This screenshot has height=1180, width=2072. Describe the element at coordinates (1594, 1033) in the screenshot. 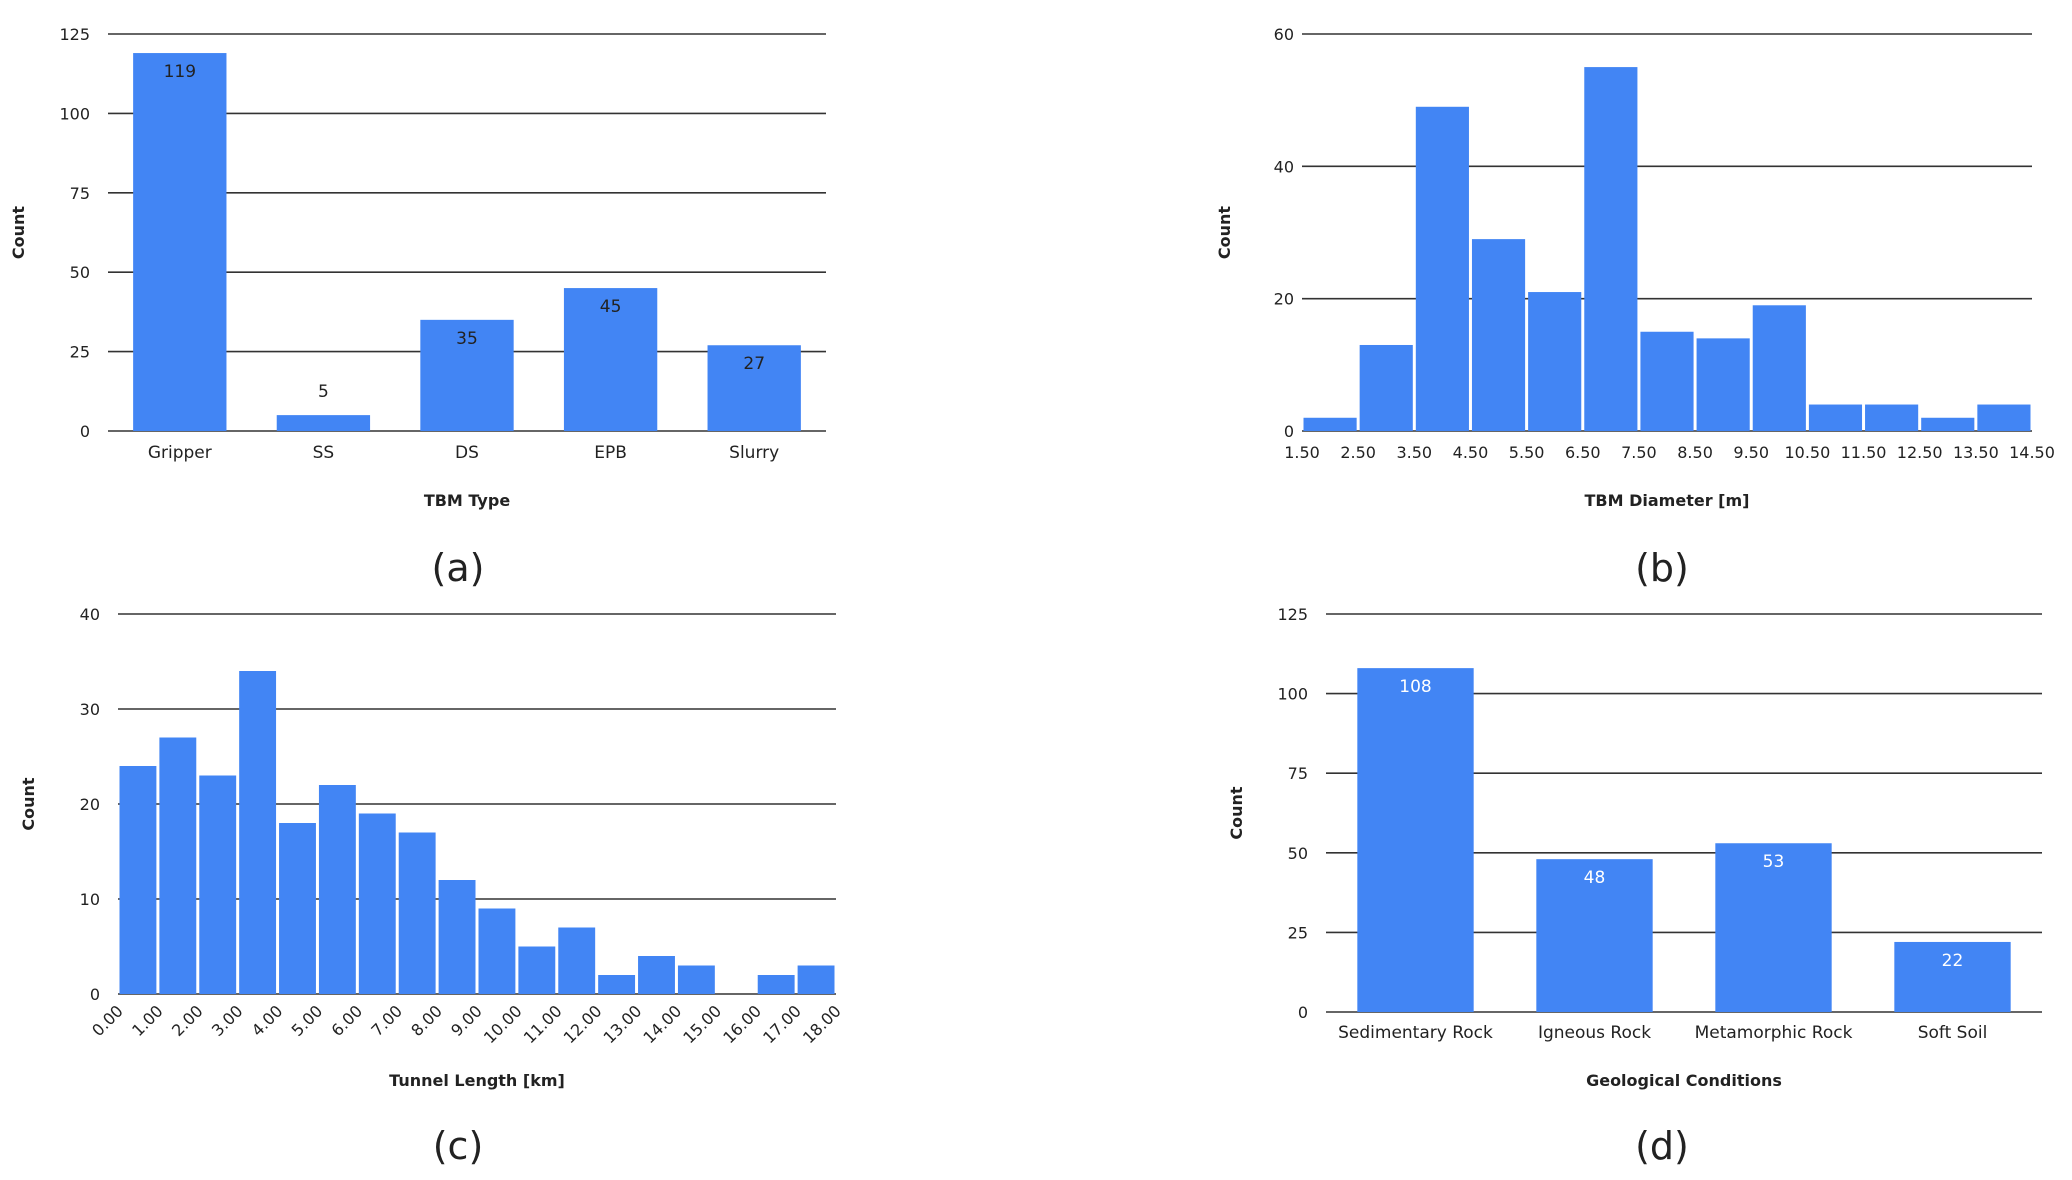

I see `x-tick-label: Igneous Rock` at that location.